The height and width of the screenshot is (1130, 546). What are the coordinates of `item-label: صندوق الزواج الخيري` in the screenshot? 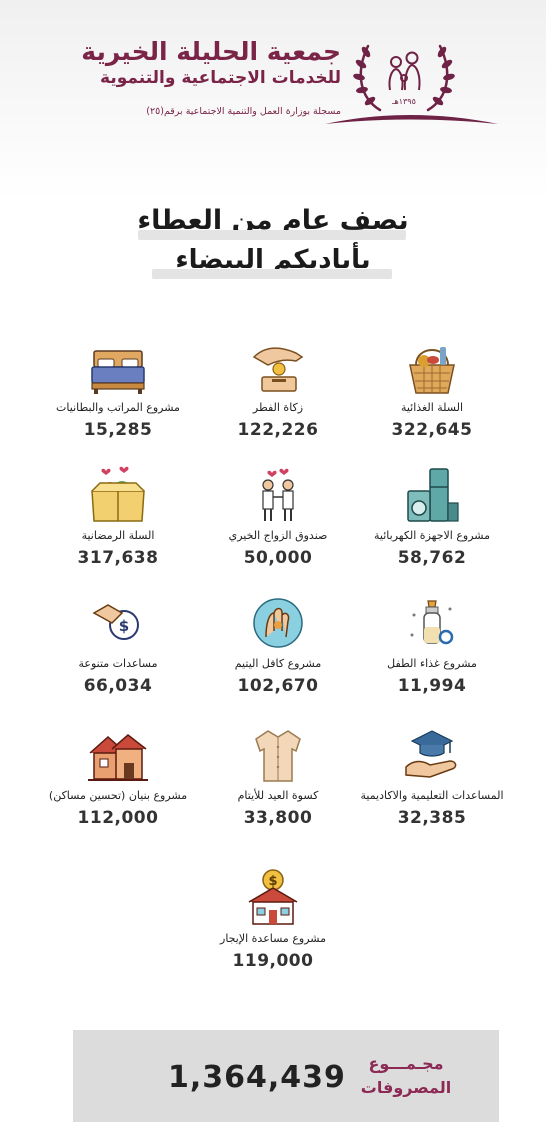 It's located at (278, 535).